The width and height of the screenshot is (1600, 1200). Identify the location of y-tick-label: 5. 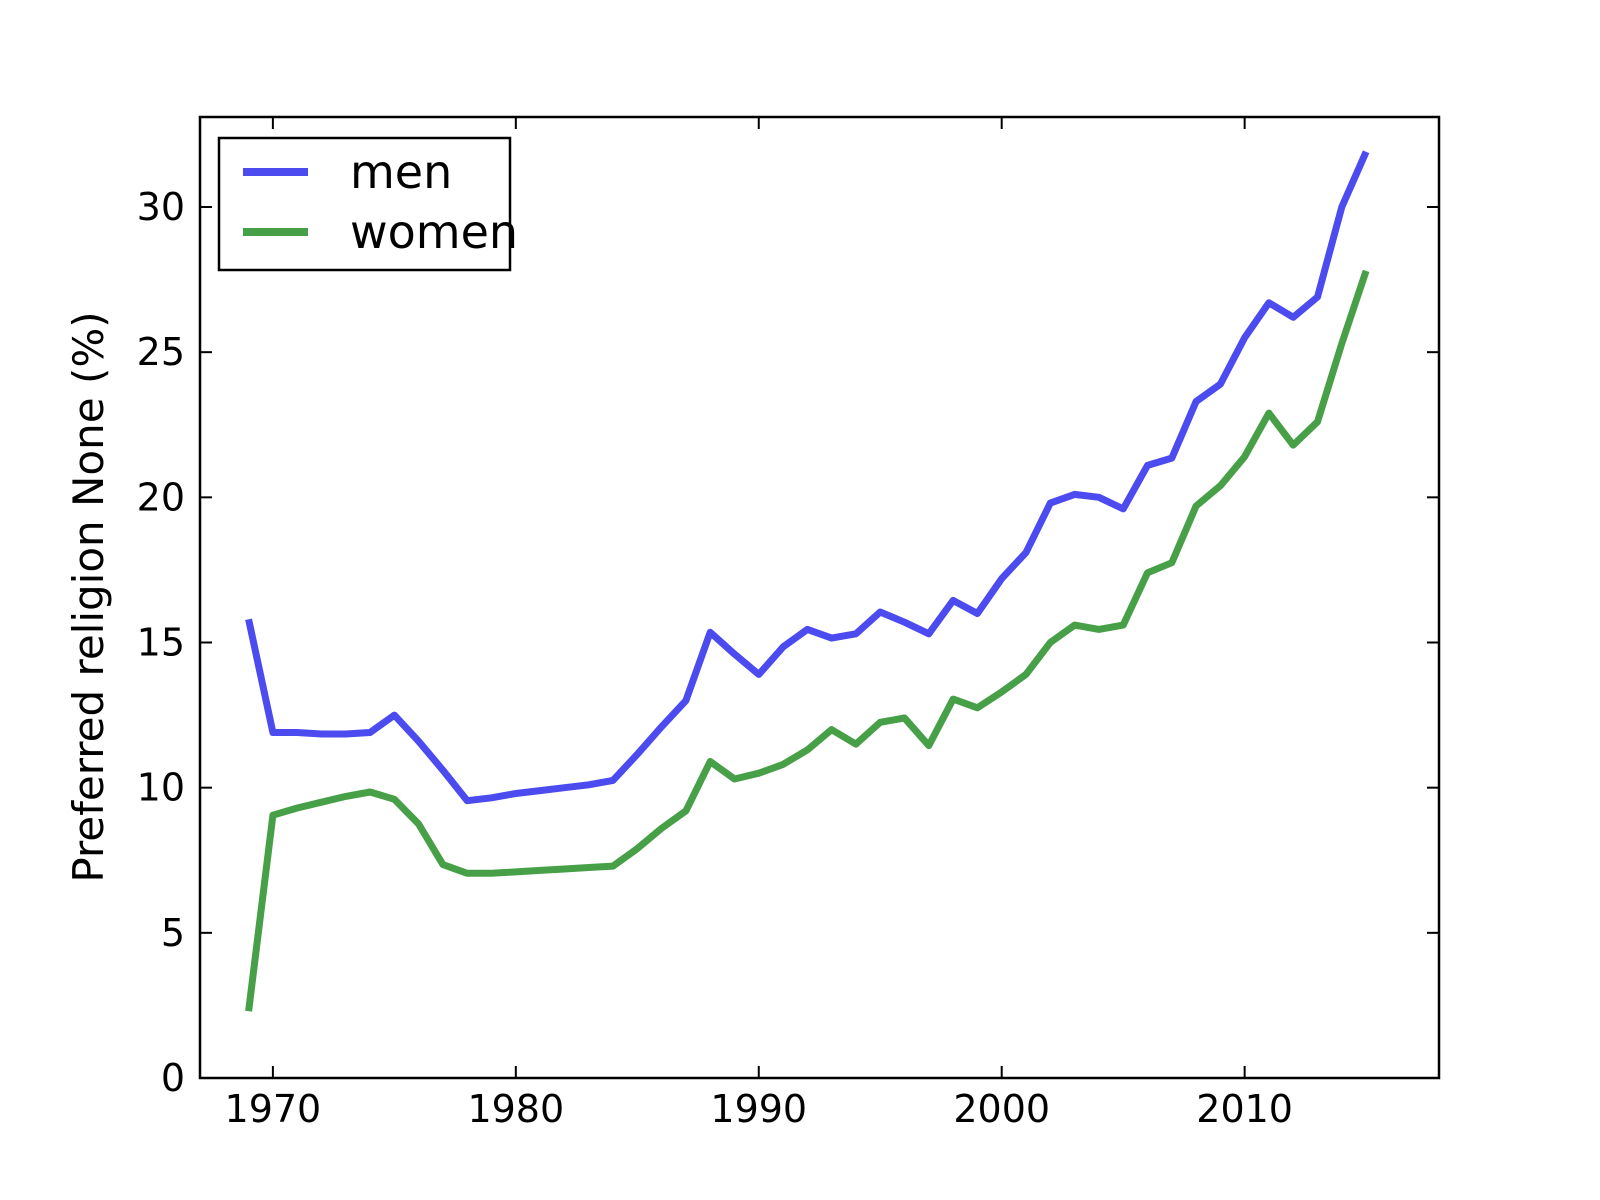
(173, 933).